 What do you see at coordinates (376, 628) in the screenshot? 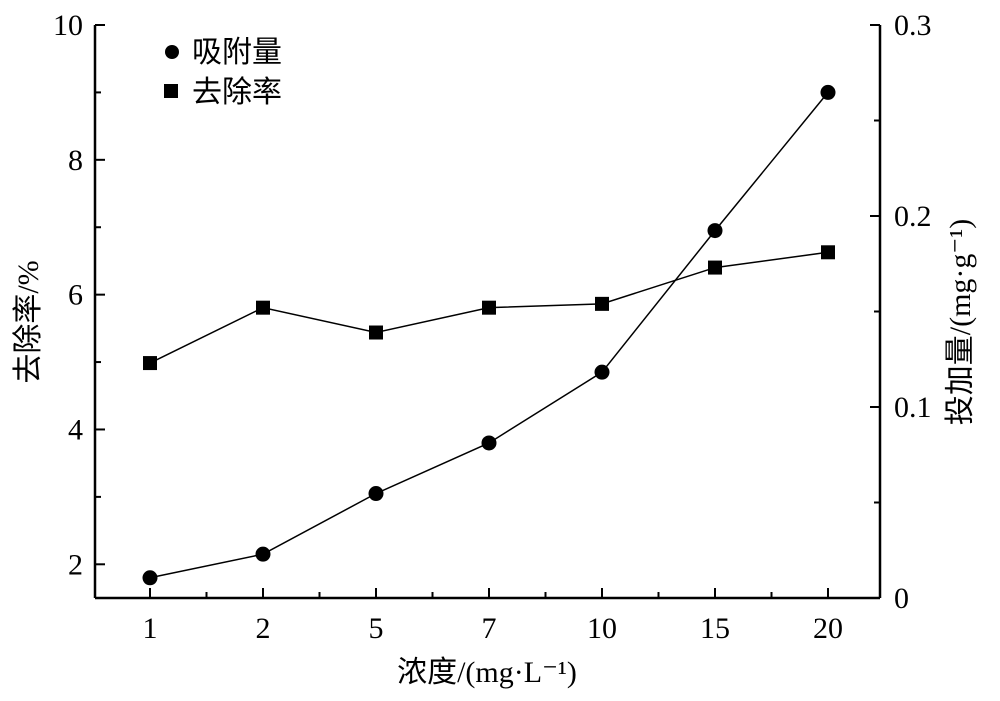
I see `x-tick-label: 5` at bounding box center [376, 628].